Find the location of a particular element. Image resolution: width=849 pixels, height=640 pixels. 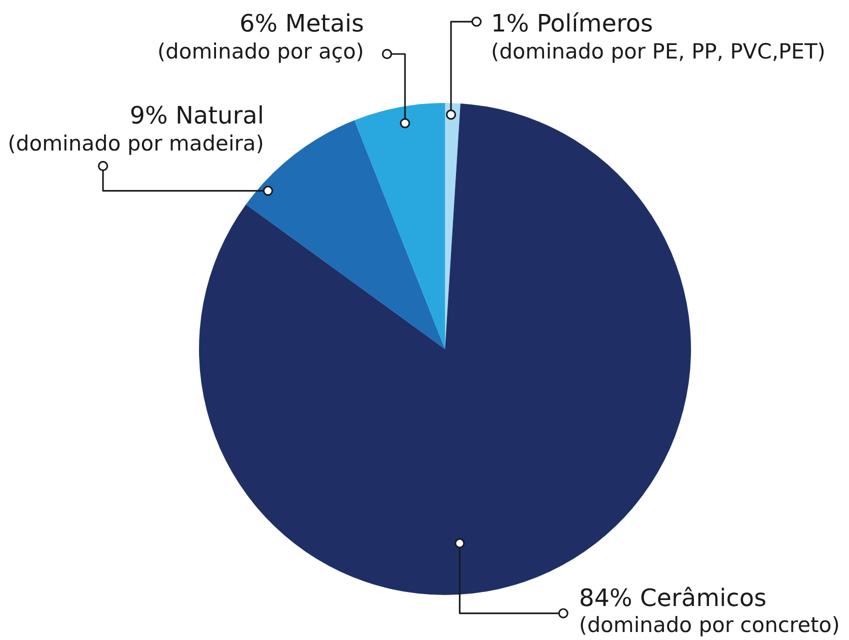

text: (dominado por concreto) is located at coordinates (709, 625).